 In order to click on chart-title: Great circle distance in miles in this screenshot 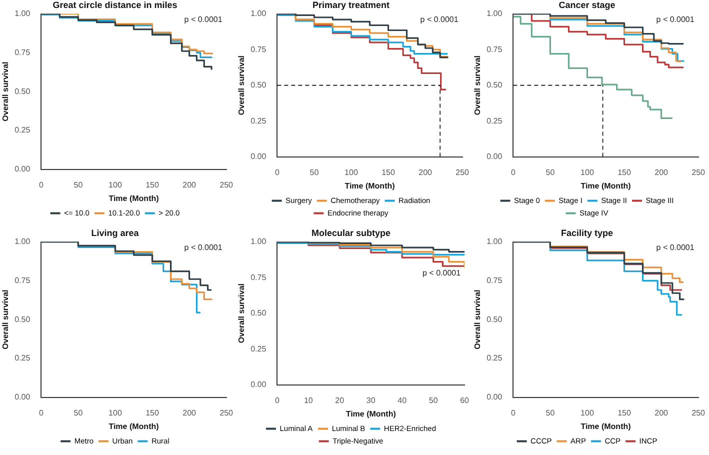, I will do `click(115, 5)`.